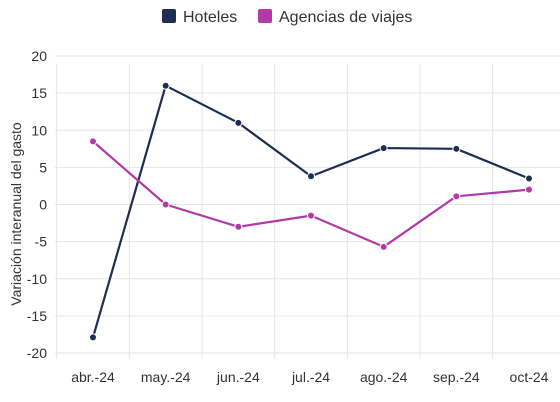 The width and height of the screenshot is (560, 402). I want to click on y-tick-label: 20, so click(39, 56).